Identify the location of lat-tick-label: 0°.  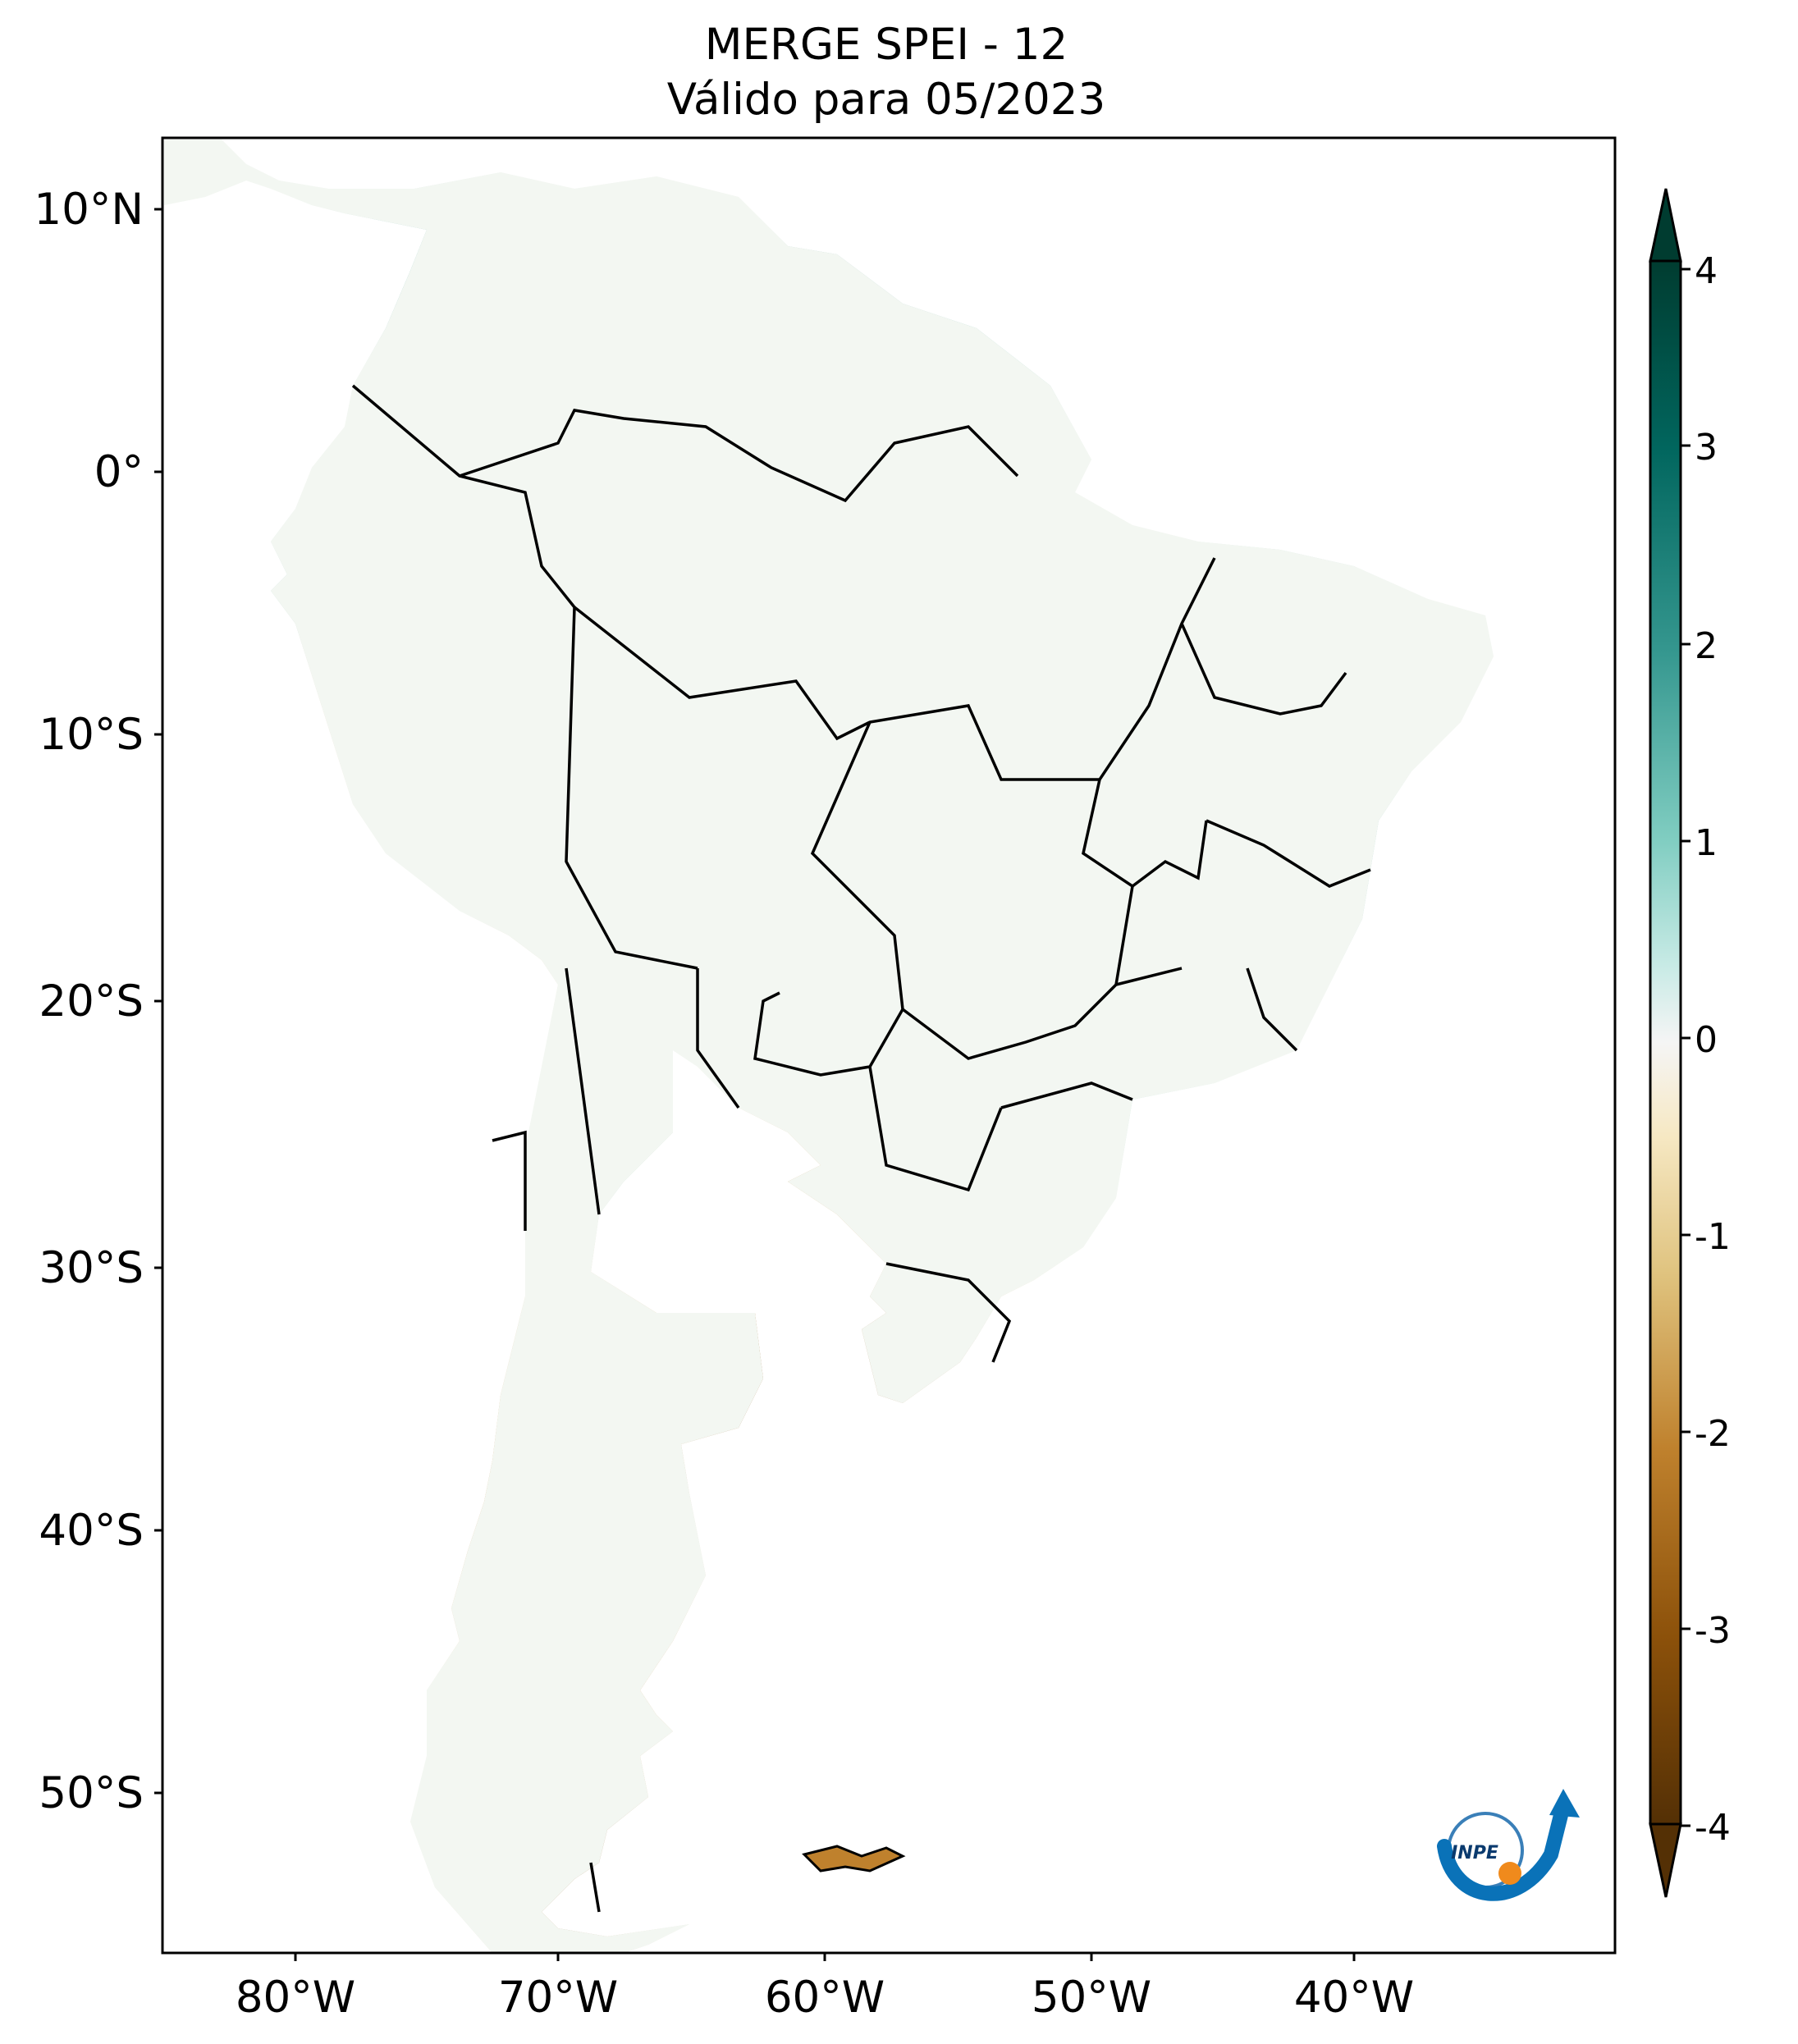
(119, 472).